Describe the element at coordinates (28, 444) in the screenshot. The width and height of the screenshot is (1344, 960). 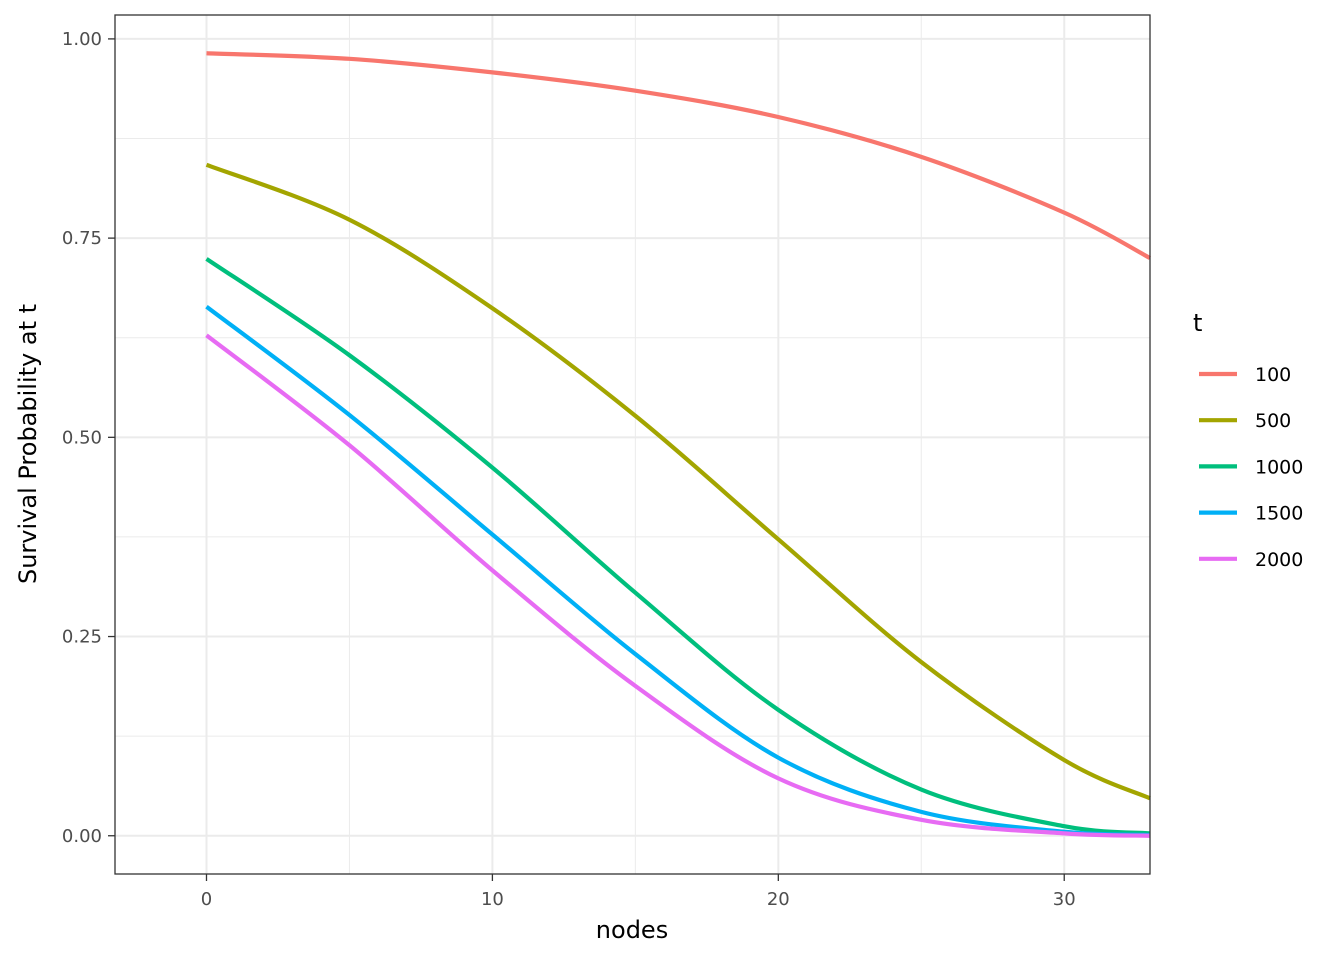
I see `y-axis-title: Survival Probability at t` at that location.